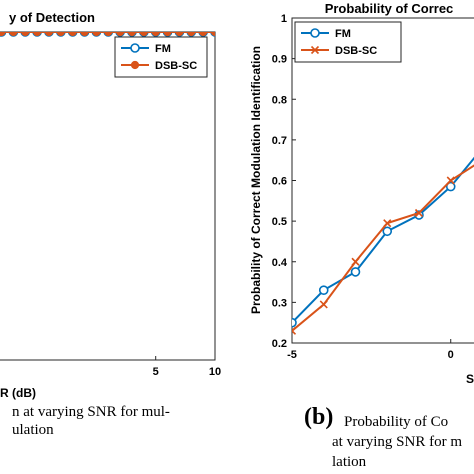 This screenshot has height=474, width=474. I want to click on right-caption-line-3: lation, so click(349, 462).